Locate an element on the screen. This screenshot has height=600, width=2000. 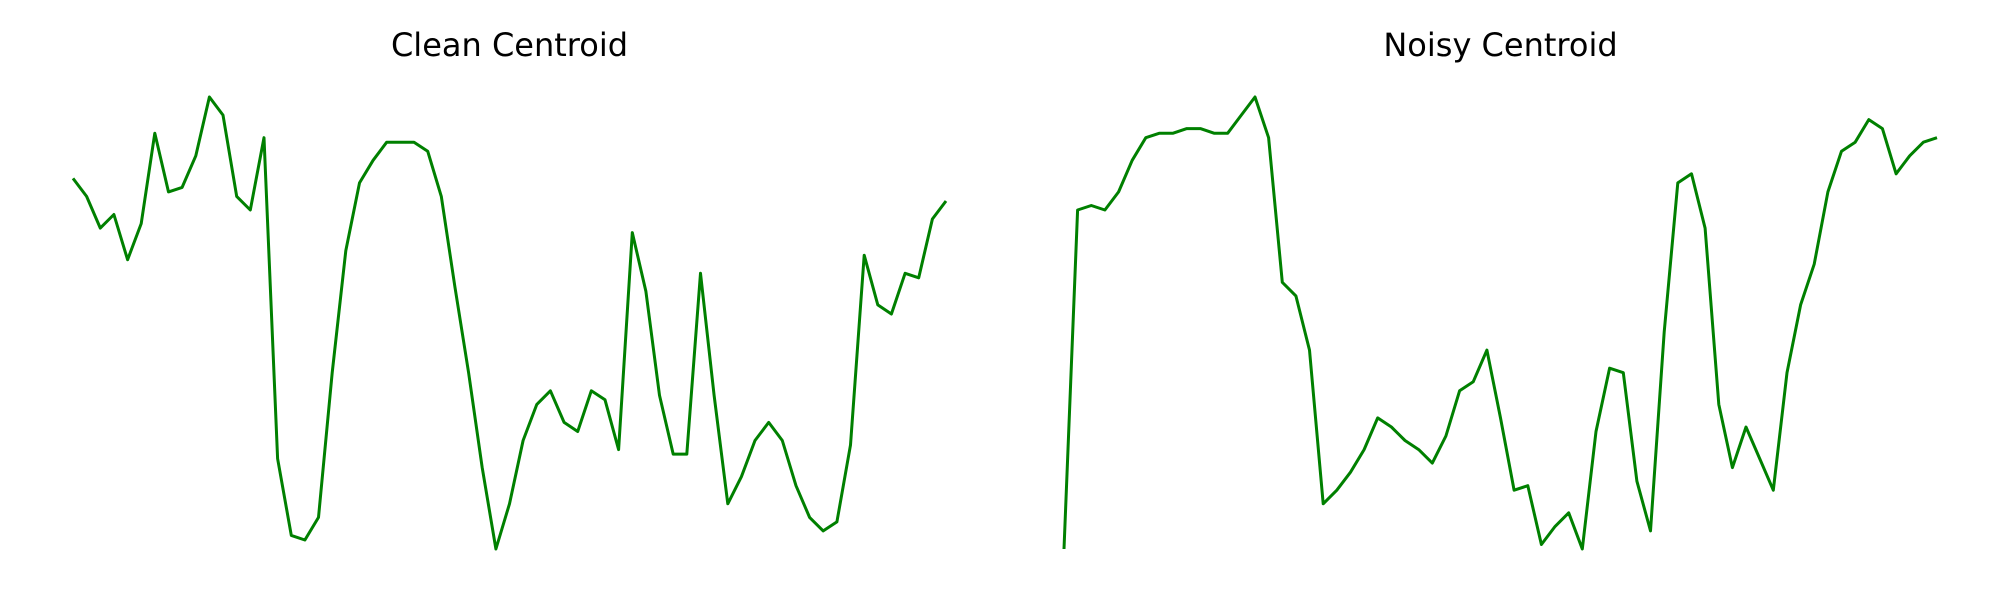
chart-title: Clean Centroid is located at coordinates (509, 45).